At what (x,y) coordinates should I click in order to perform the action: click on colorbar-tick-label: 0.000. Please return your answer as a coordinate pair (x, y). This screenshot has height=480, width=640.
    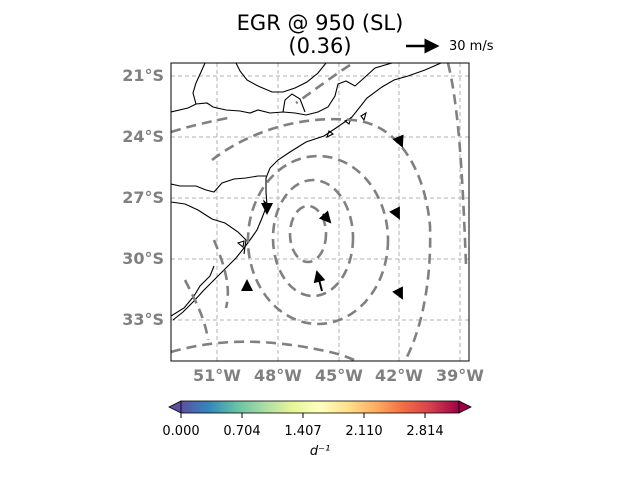
    Looking at the image, I should click on (181, 431).